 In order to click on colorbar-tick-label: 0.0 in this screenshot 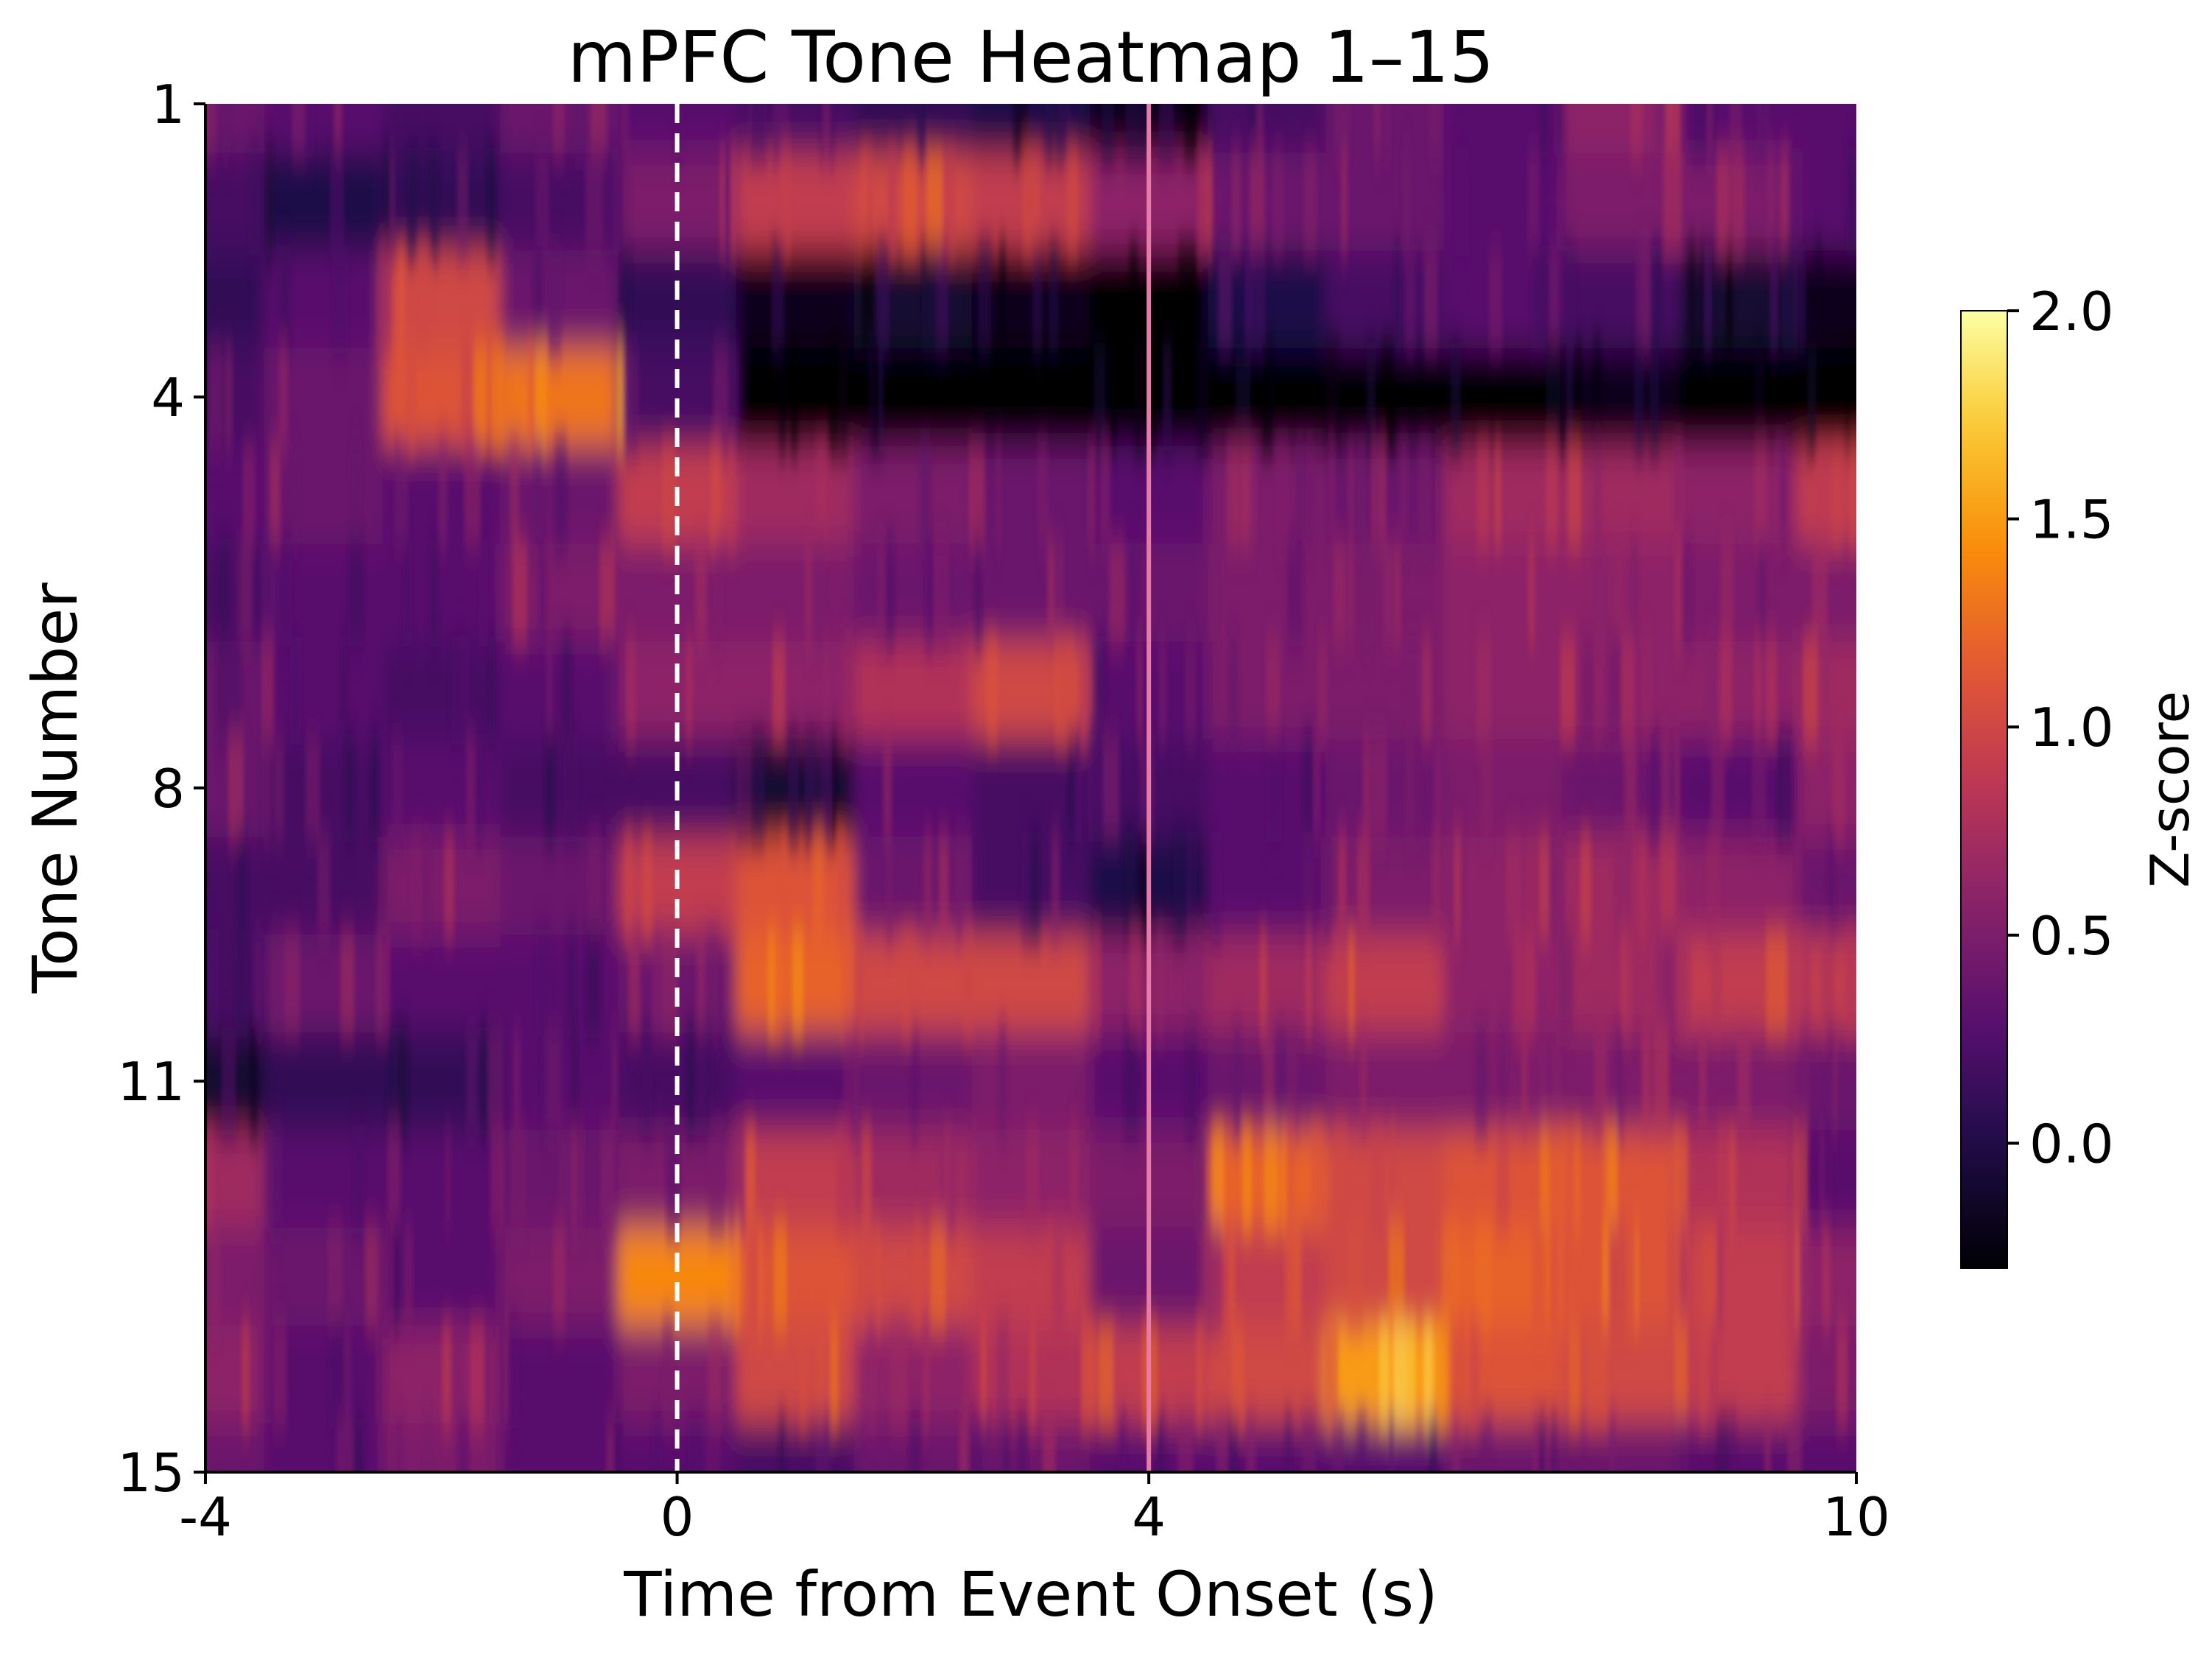, I will do `click(2071, 1144)`.